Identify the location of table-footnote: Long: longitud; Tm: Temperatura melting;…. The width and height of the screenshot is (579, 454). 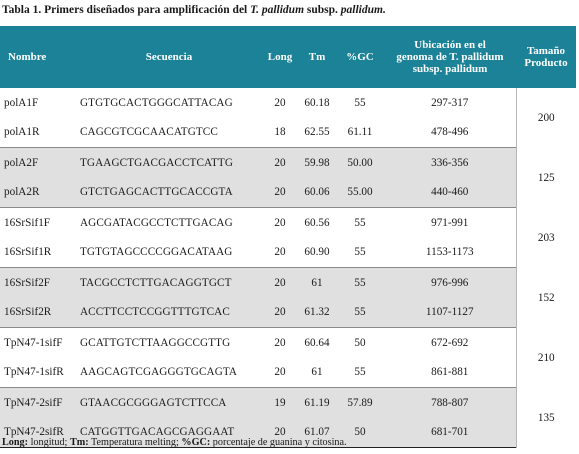
(174, 442).